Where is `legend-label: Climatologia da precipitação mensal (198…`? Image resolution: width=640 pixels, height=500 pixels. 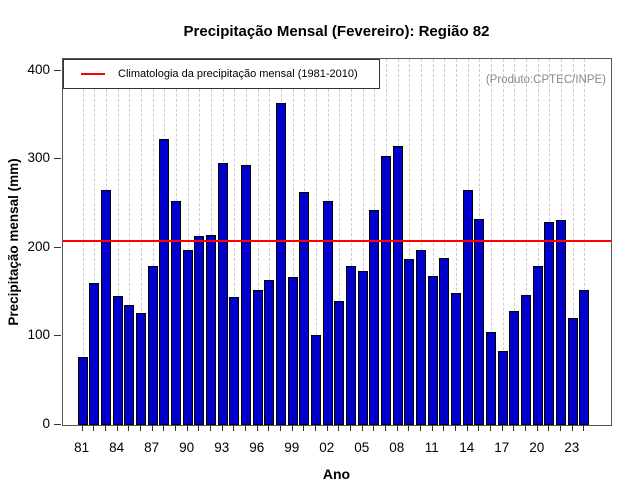 legend-label: Climatologia da precipitação mensal (198… is located at coordinates (238, 74).